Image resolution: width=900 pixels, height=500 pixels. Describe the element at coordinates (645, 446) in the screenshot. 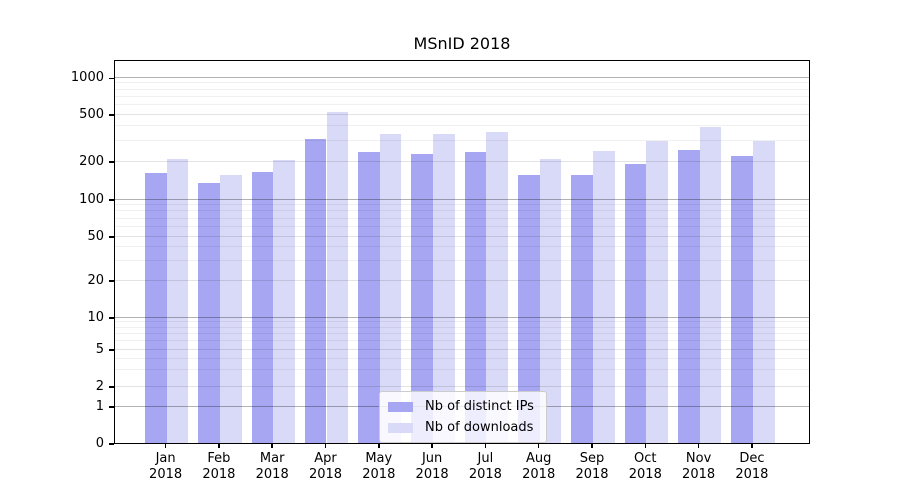

I see `x-tick-mark-oct` at that location.